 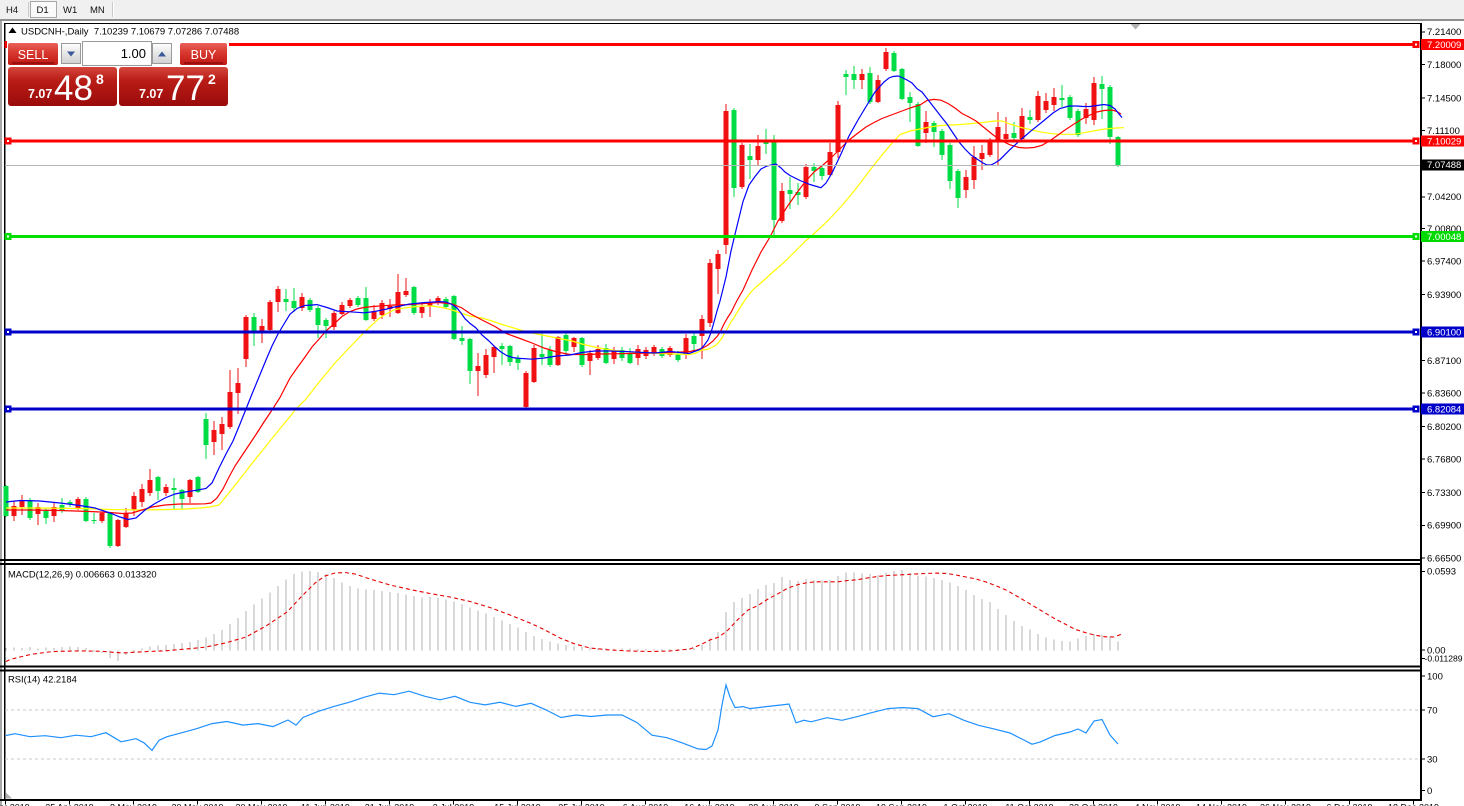 What do you see at coordinates (82, 574) in the screenshot?
I see `svg-text:MACD(12,26,9) 0.006663 0.01332: MACD(12,26,9) 0.006663 0.013320` at bounding box center [82, 574].